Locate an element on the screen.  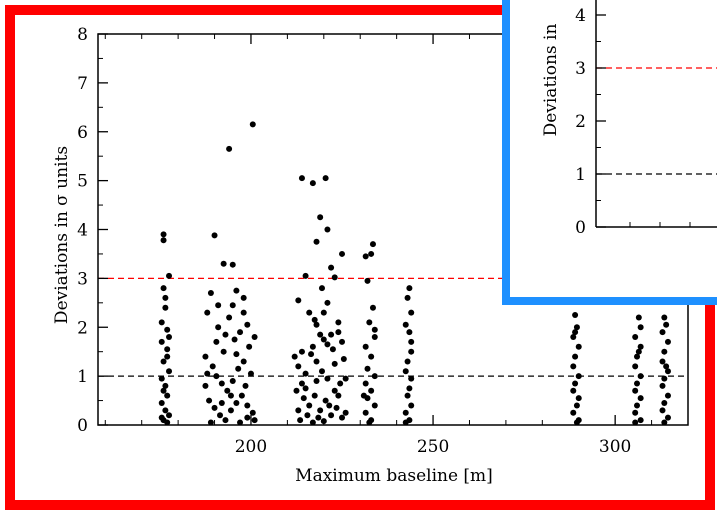
x-tick-label: 250 is located at coordinates (433, 447).